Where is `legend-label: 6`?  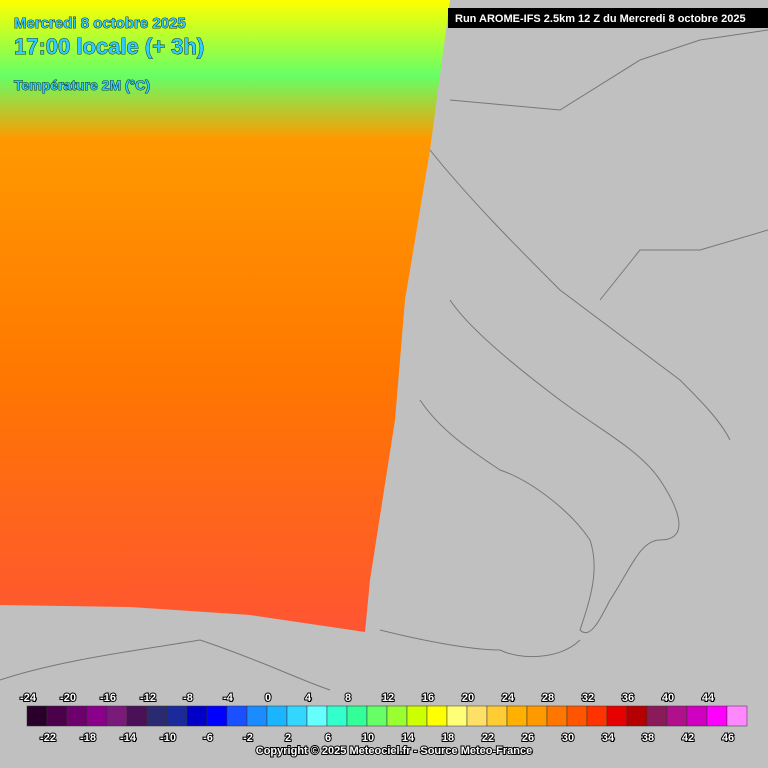
legend-label: 6 is located at coordinates (328, 738).